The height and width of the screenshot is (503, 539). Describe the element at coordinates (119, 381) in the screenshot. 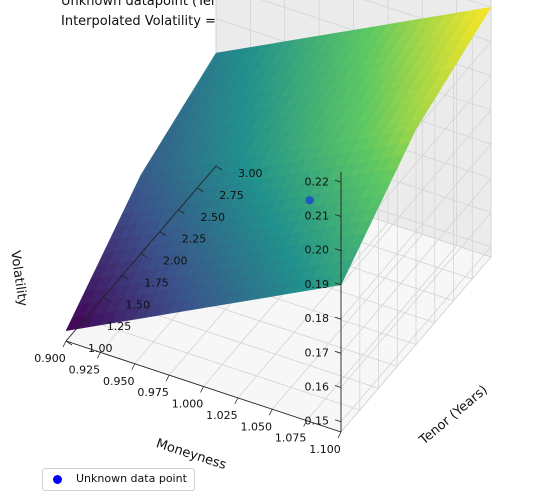

I see `x-tick-label: 0.950` at that location.